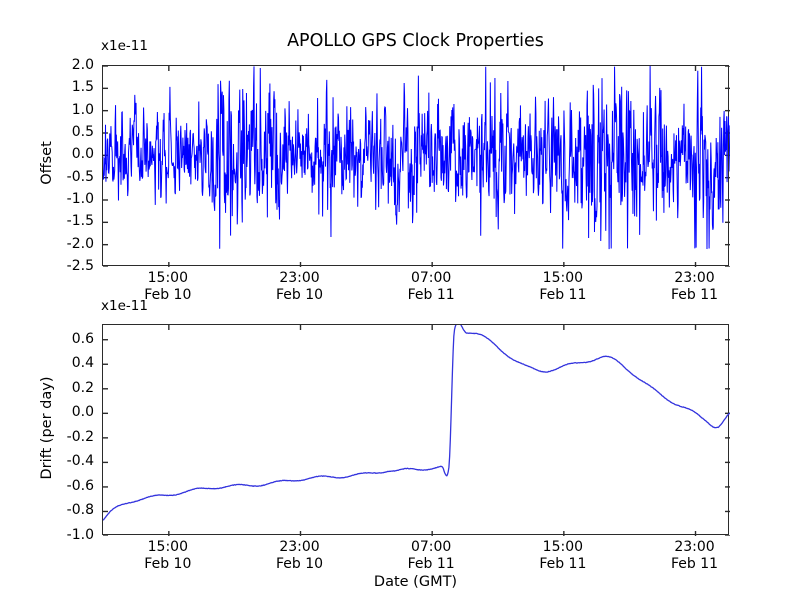 This screenshot has width=800, height=600. I want to click on offset-xtick: 15:00 Feb 11, so click(562, 286).